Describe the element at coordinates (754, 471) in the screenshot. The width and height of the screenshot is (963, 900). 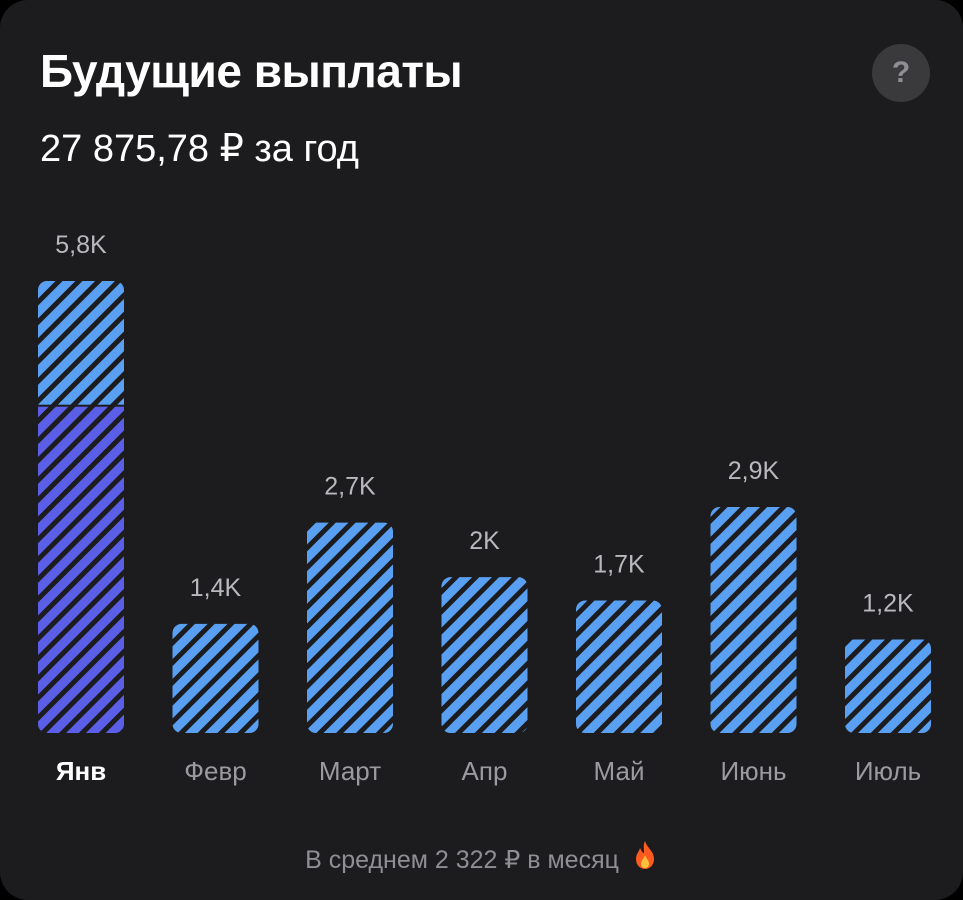
I see `bar-value-label: 2,9K` at that location.